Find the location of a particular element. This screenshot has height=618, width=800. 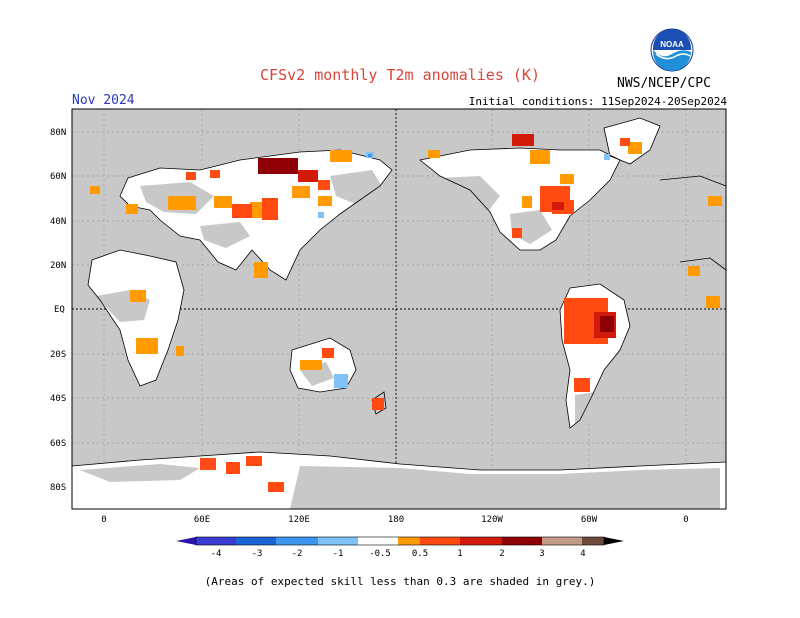

land-north-america is located at coordinates (520, 199).